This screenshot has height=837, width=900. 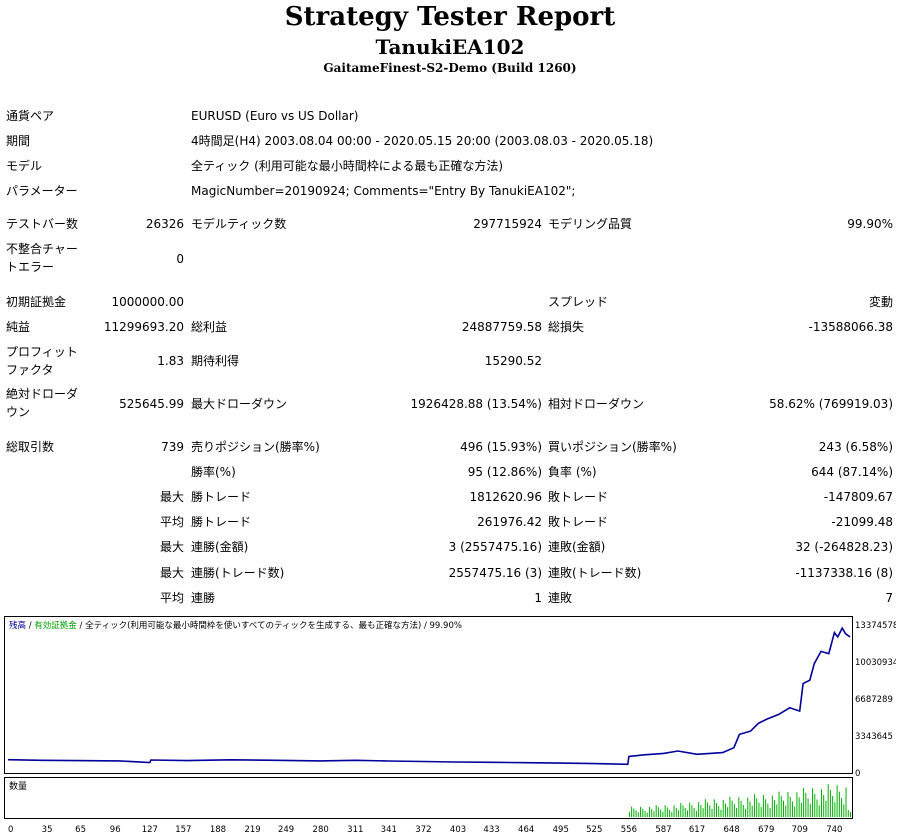 I want to click on spread-value: 変動, so click(x=880, y=302).